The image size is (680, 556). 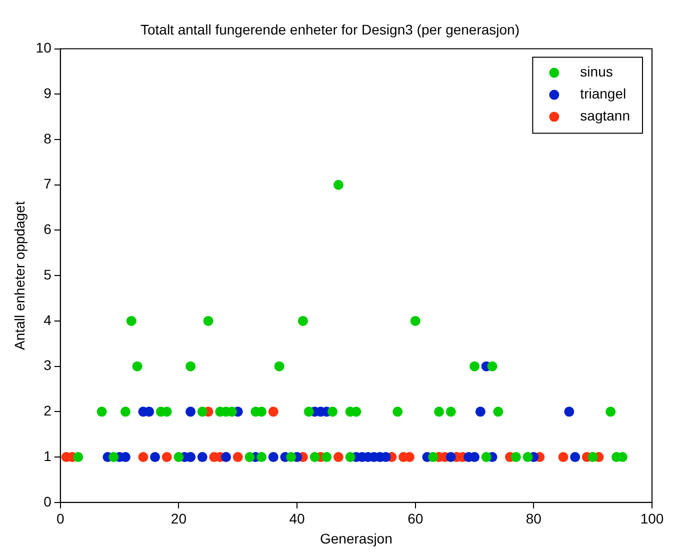 I want to click on y-tick-label: 8, so click(x=48, y=138).